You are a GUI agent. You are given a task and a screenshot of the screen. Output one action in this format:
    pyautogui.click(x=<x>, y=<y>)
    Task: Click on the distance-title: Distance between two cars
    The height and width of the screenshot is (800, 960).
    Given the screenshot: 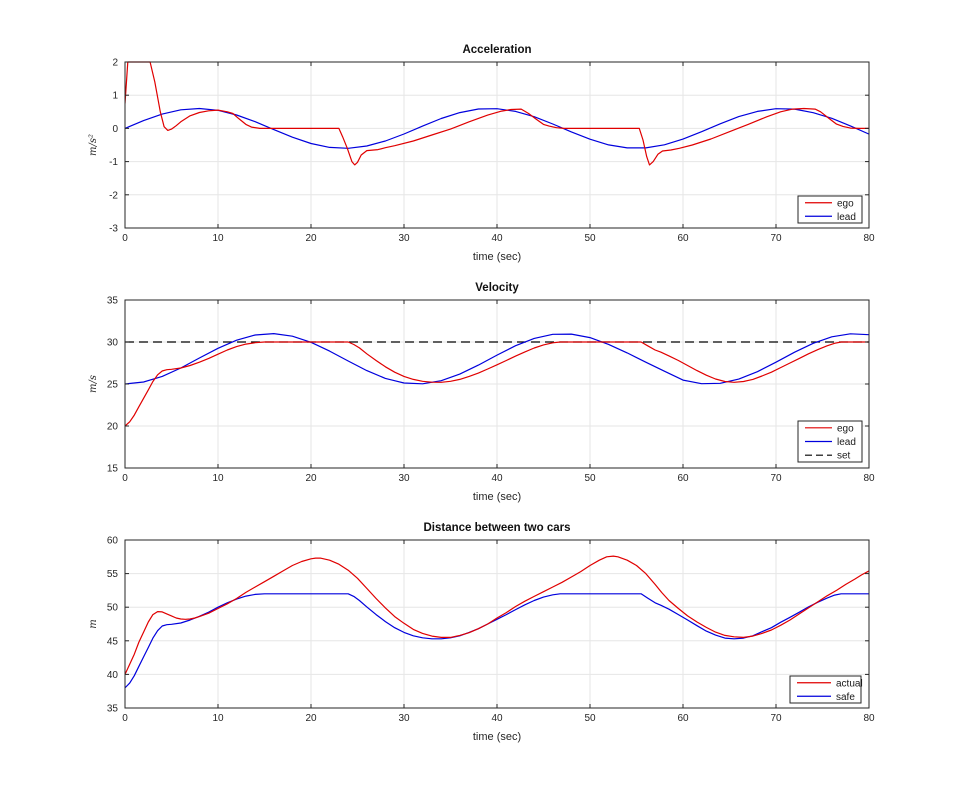 What is the action you would take?
    pyautogui.click(x=497, y=528)
    